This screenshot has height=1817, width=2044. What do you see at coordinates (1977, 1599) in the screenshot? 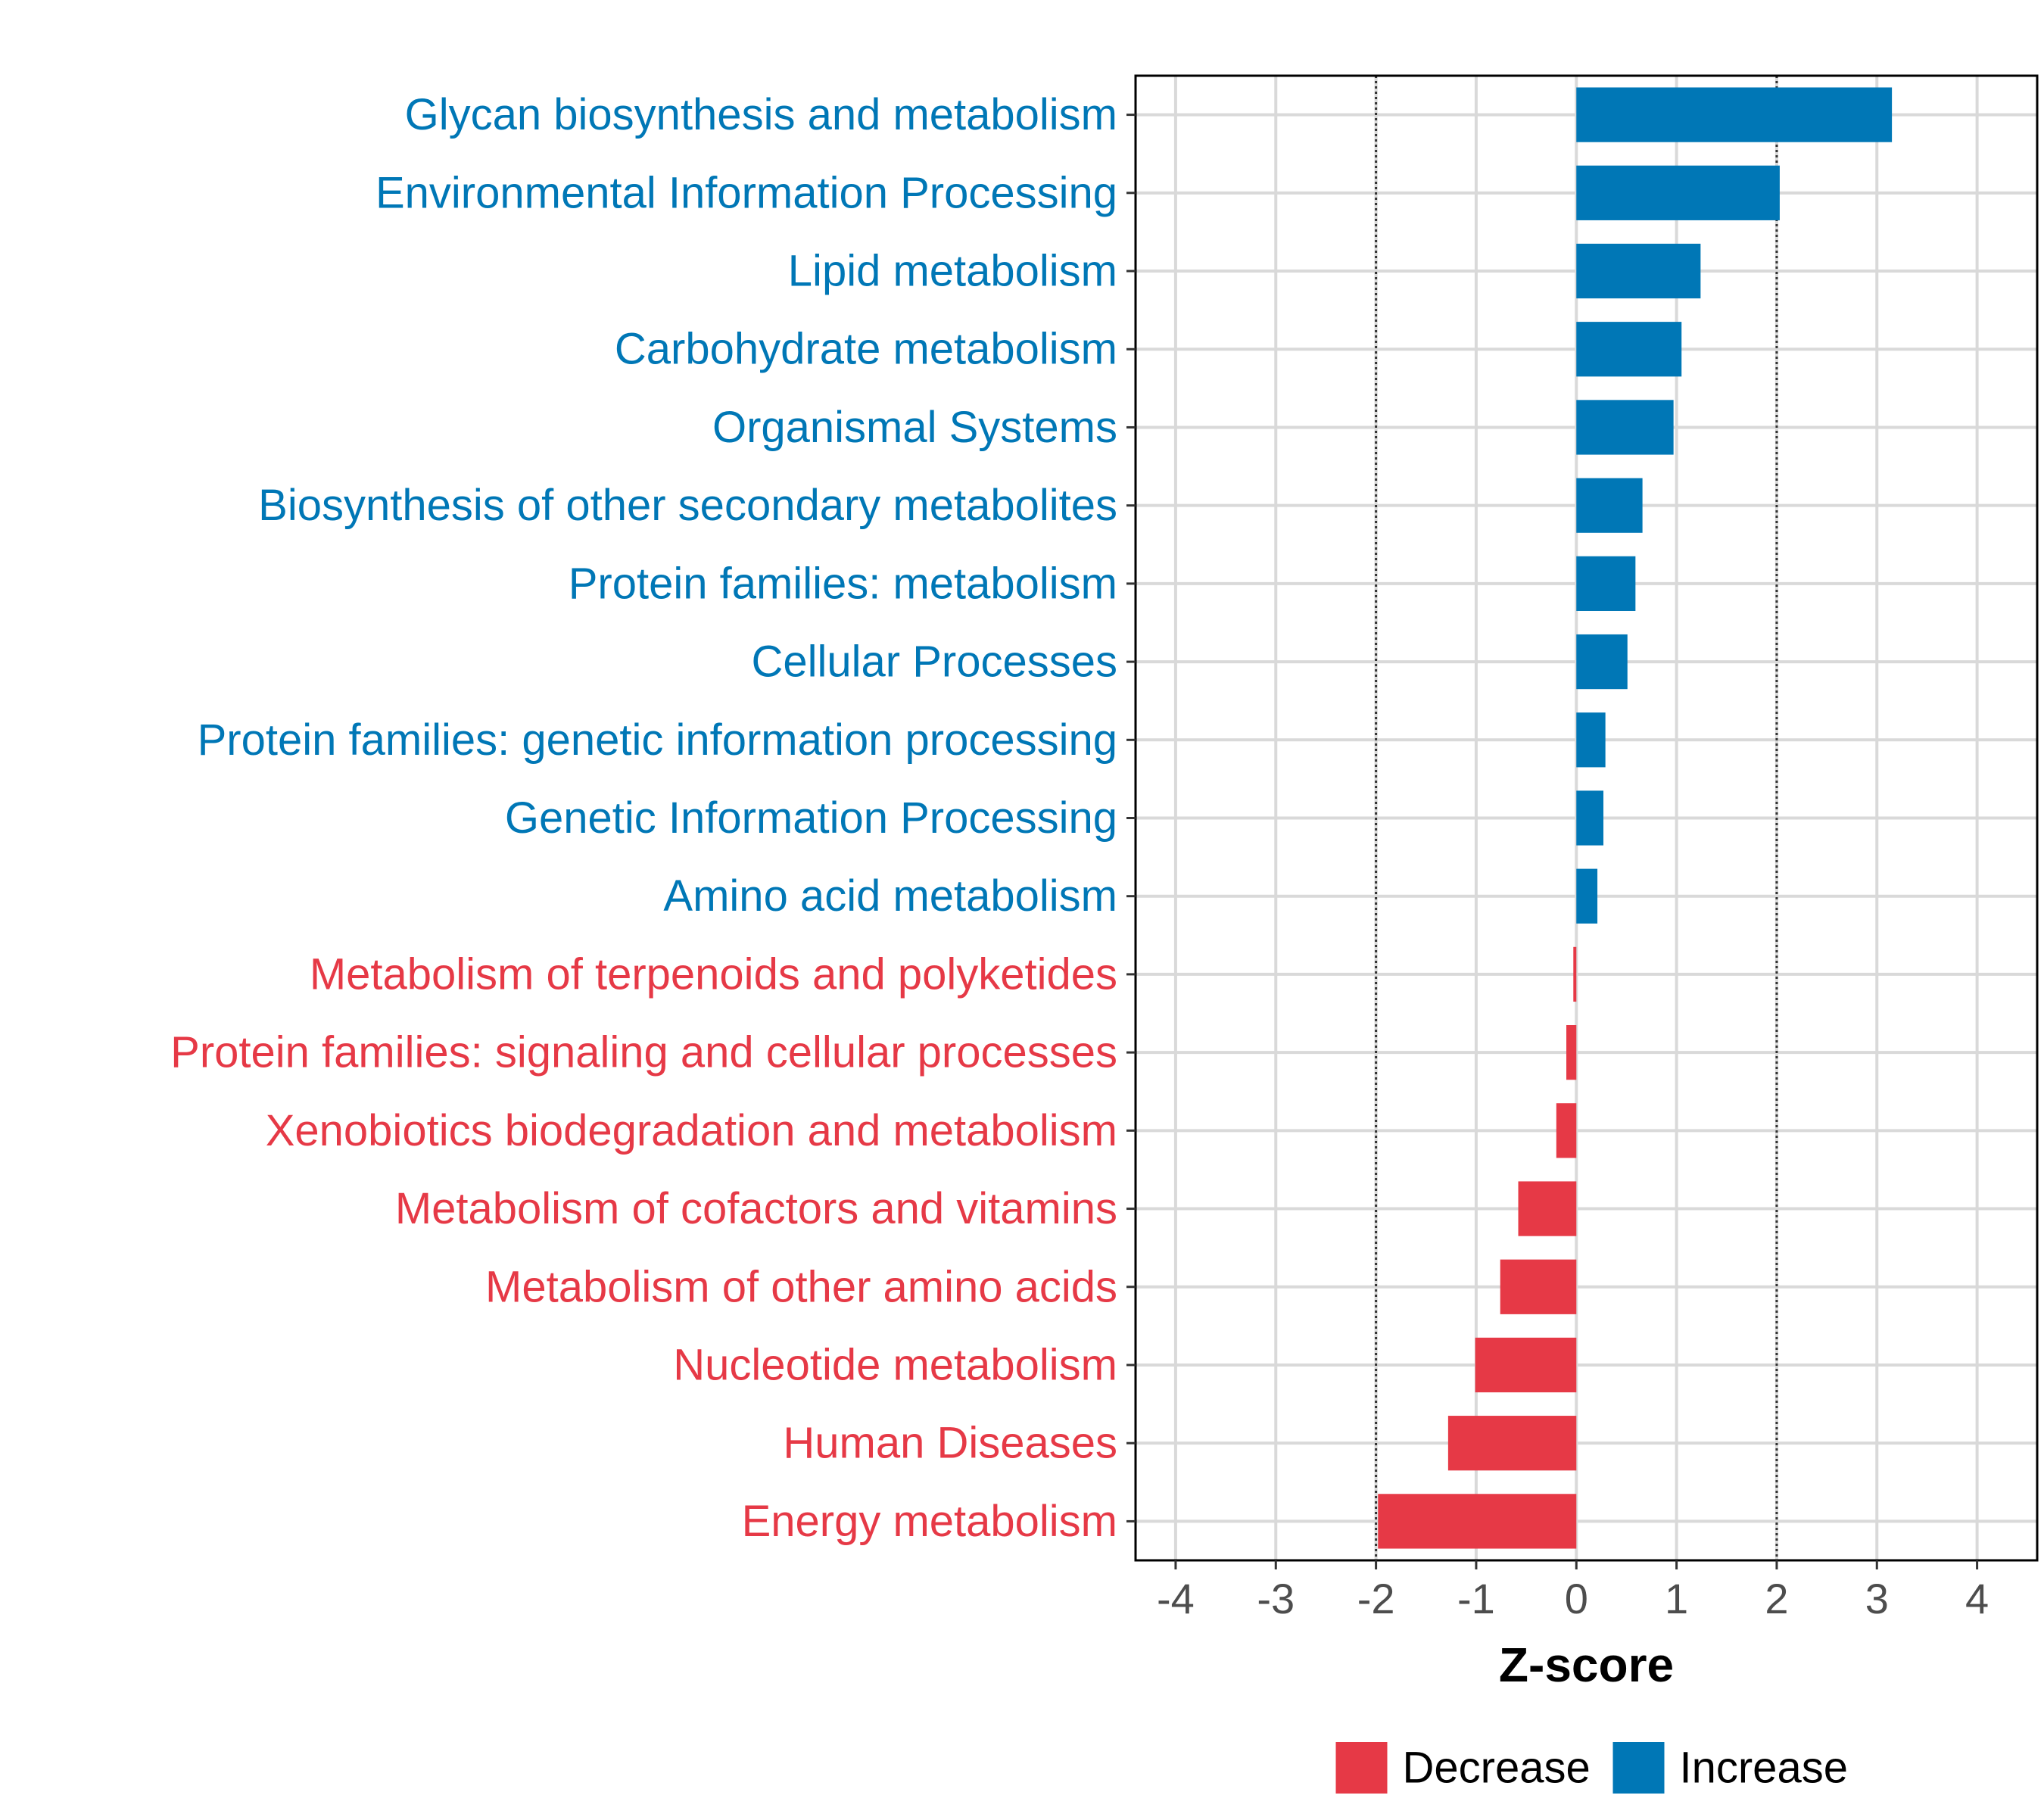
I see `x-tick-label: 4` at bounding box center [1977, 1599].